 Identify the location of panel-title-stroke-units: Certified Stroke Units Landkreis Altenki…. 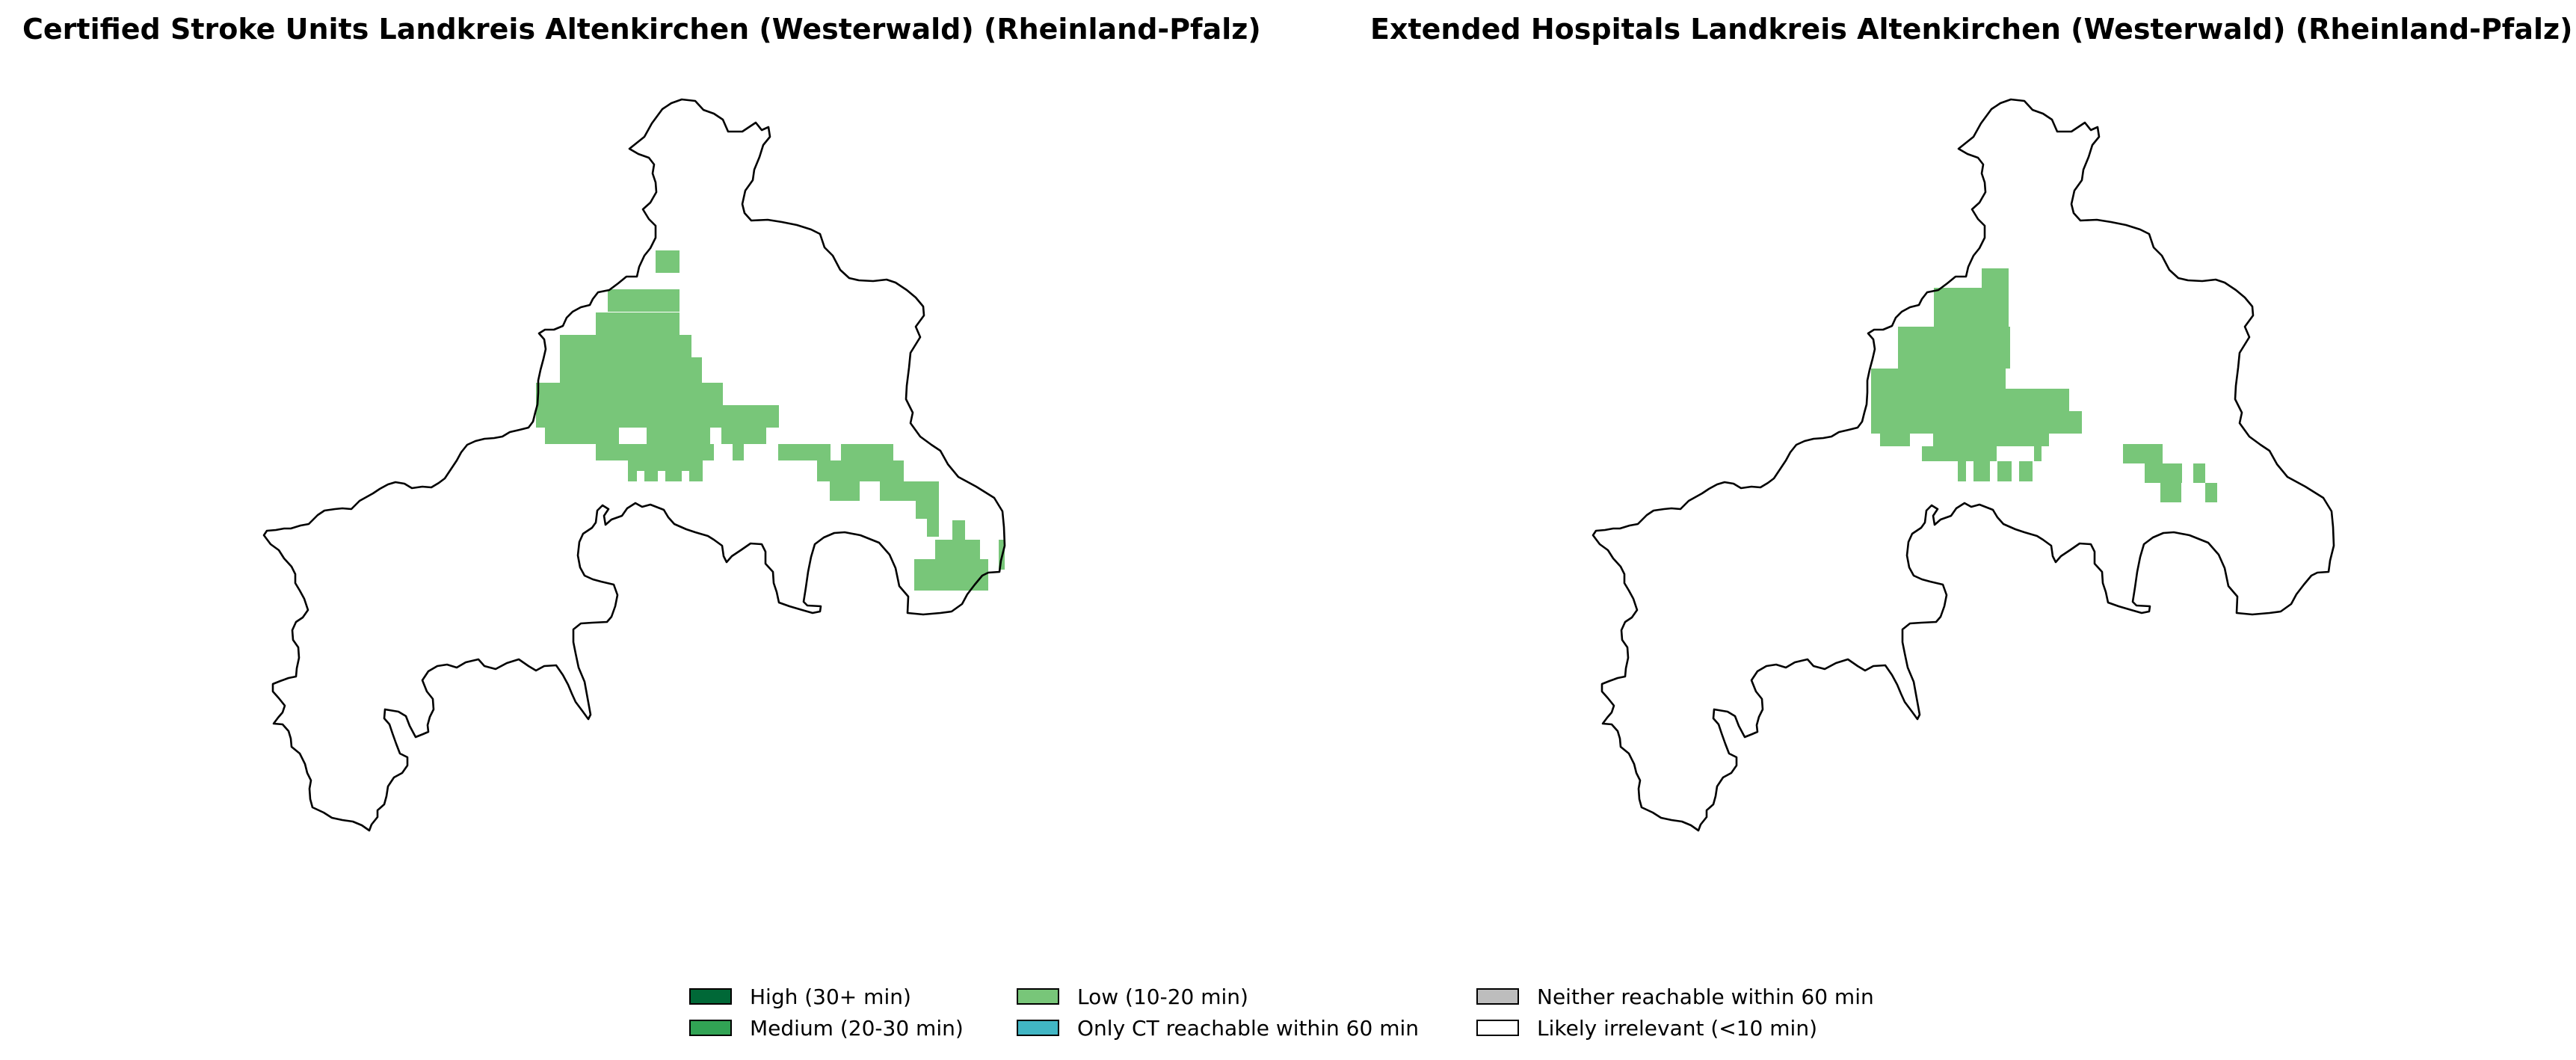
(641, 29).